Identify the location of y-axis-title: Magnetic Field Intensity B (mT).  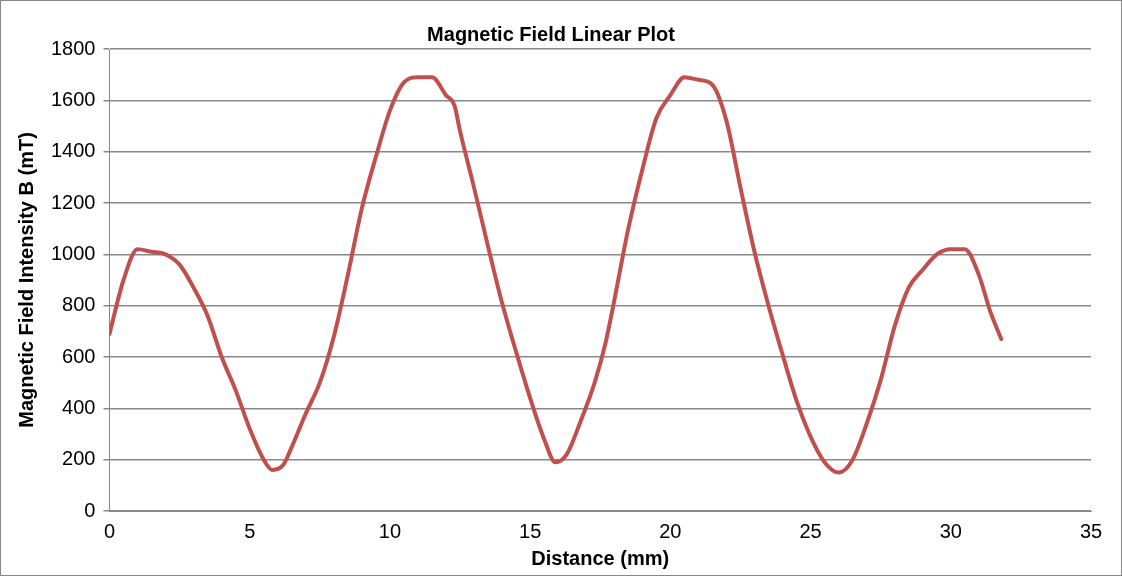
(25, 280).